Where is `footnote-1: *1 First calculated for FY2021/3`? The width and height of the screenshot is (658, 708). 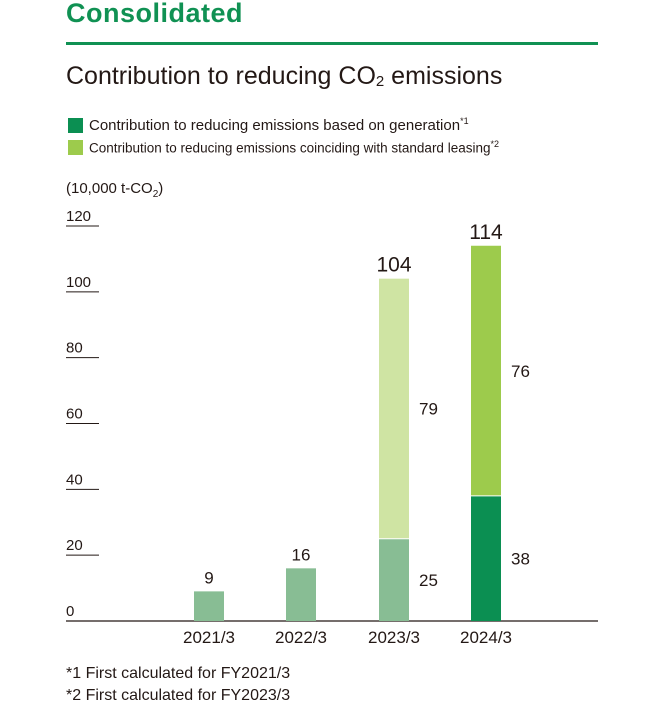 footnote-1: *1 First calculated for FY2021/3 is located at coordinates (178, 673).